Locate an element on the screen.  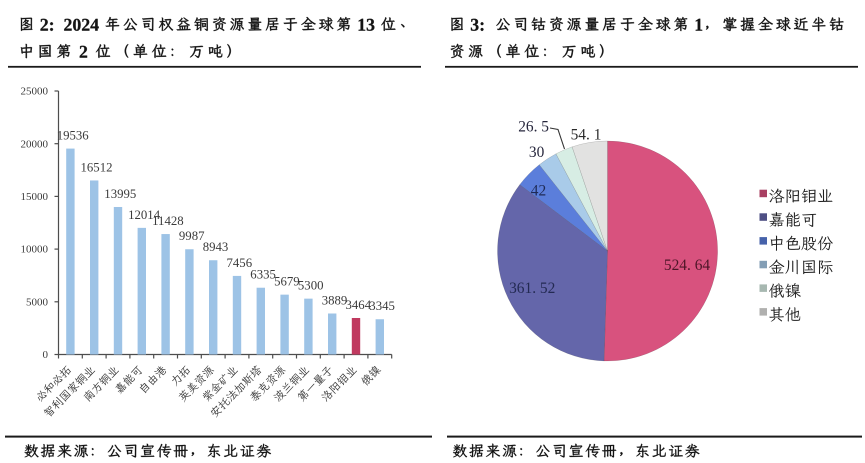
svg-text: 26. 5 is located at coordinates (533, 127).